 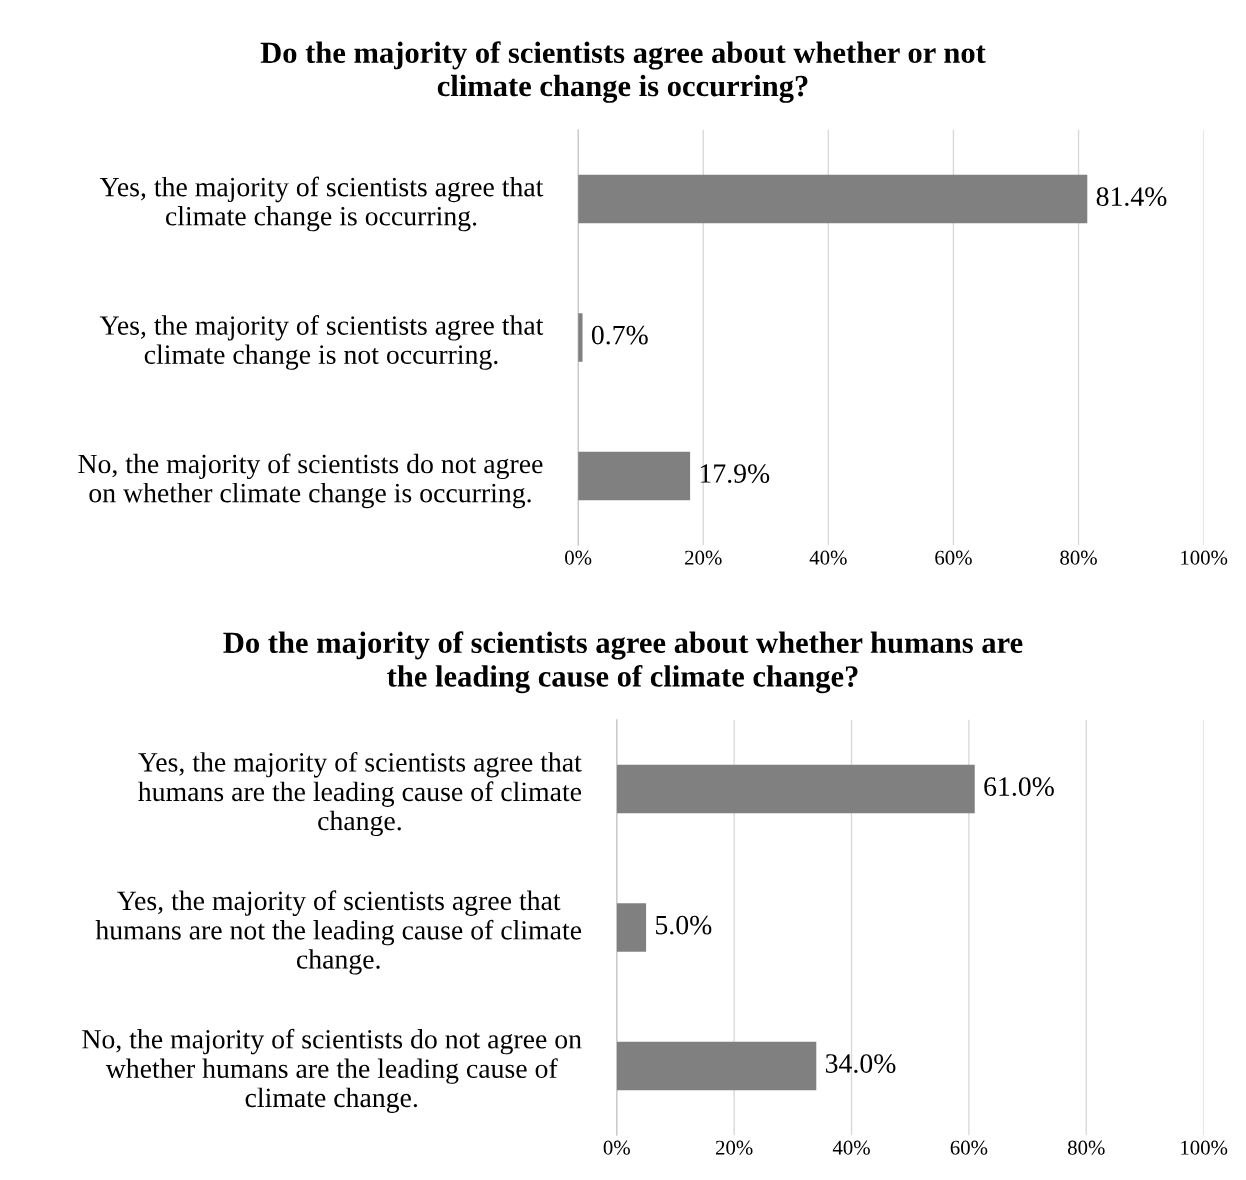 What do you see at coordinates (1131, 197) in the screenshot?
I see `data-label: 81.4%` at bounding box center [1131, 197].